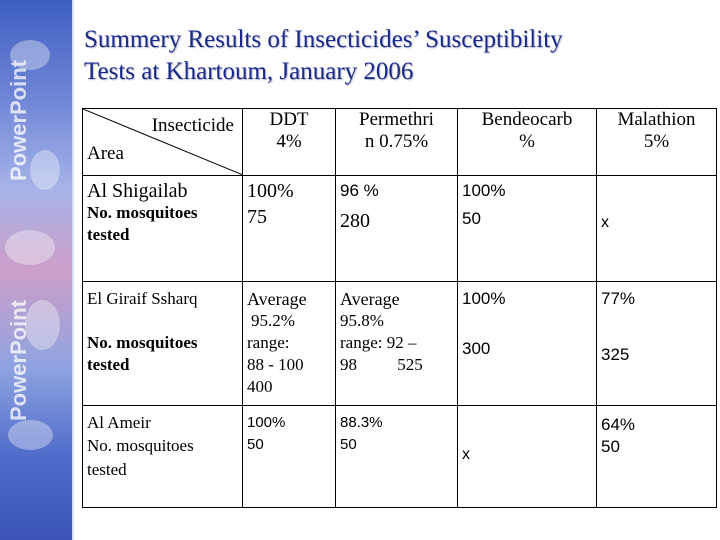 This screenshot has height=540, width=720. Describe the element at coordinates (289, 228) in the screenshot. I see `ddt-cell: 100% 75` at that location.